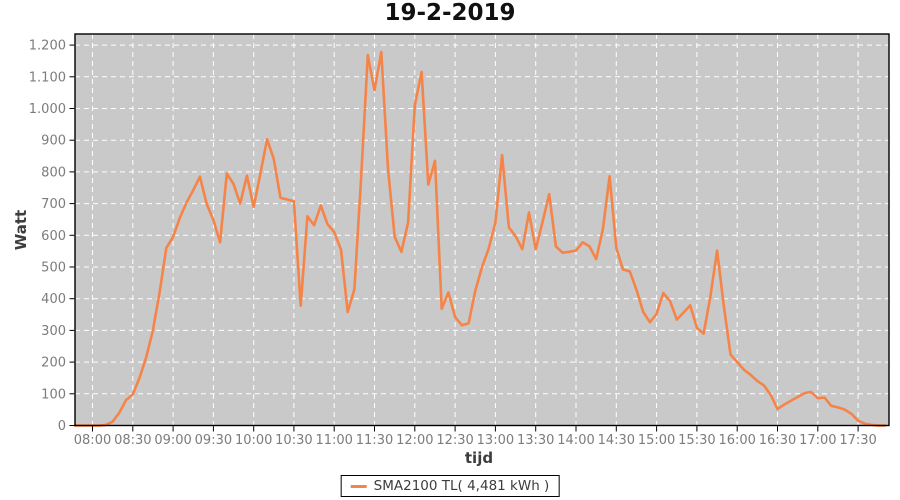 The width and height of the screenshot is (900, 500). Describe the element at coordinates (414, 440) in the screenshot. I see `x-tick-label: 12:00` at that location.